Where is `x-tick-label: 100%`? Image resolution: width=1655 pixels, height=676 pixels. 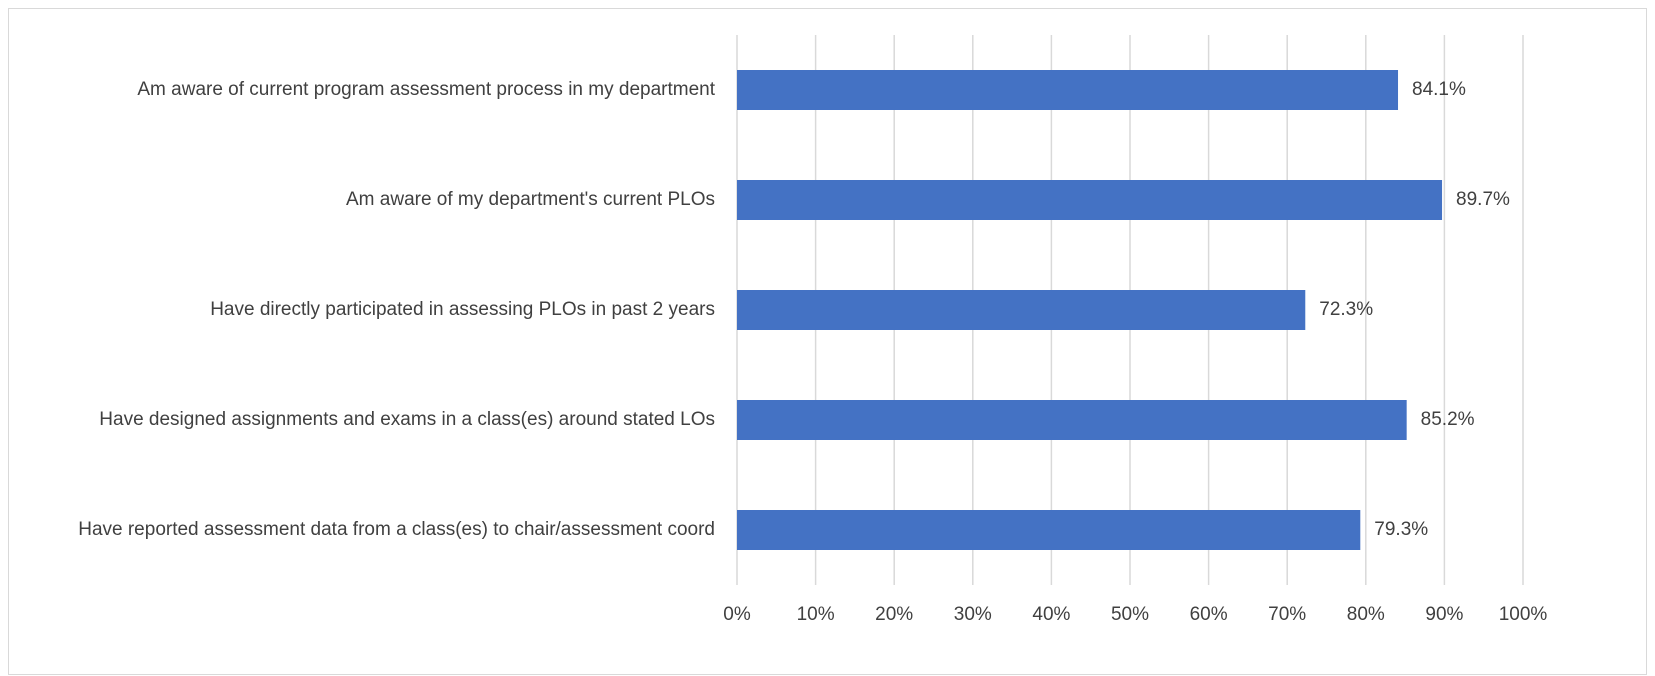
x-tick-label: 100% is located at coordinates (1523, 614).